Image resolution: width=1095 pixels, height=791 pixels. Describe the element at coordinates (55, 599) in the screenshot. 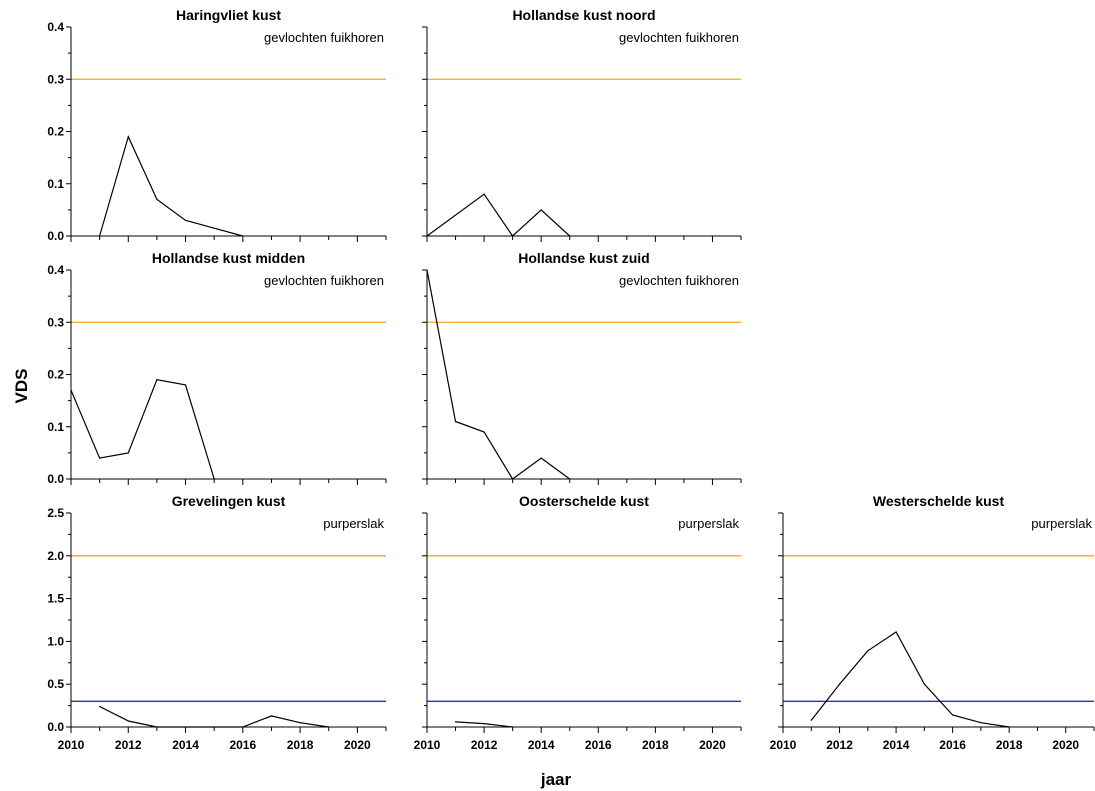

I see `y-tick-label: 1.5` at that location.